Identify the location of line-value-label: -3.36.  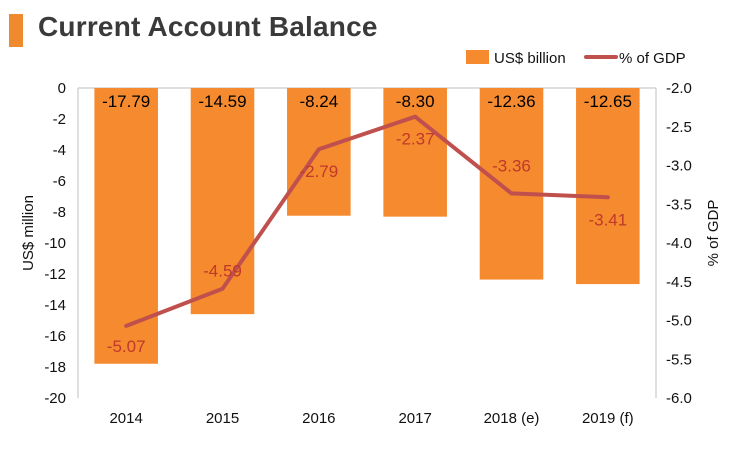
(511, 165).